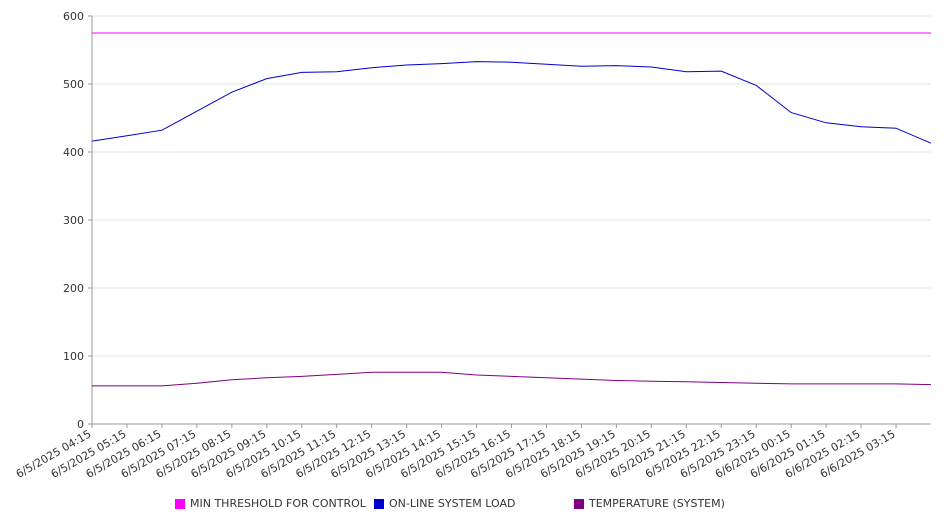 Image resolution: width=946 pixels, height=526 pixels. What do you see at coordinates (73, 152) in the screenshot?
I see `y-tick-label: 400` at bounding box center [73, 152].